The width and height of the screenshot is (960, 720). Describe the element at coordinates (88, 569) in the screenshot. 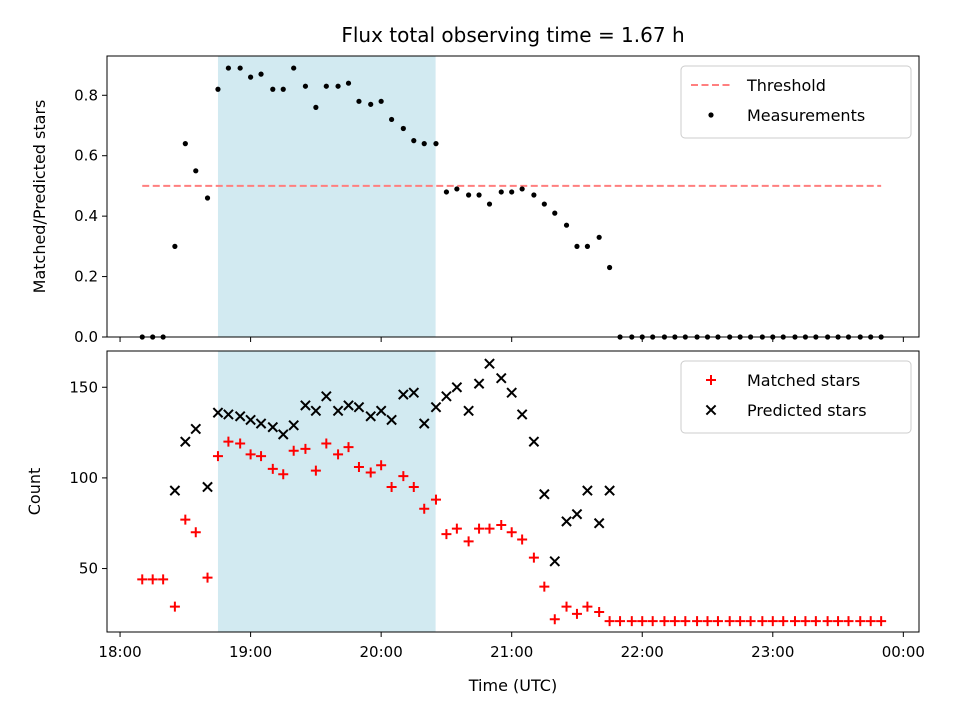

I see `y-tick-label: 50` at that location.